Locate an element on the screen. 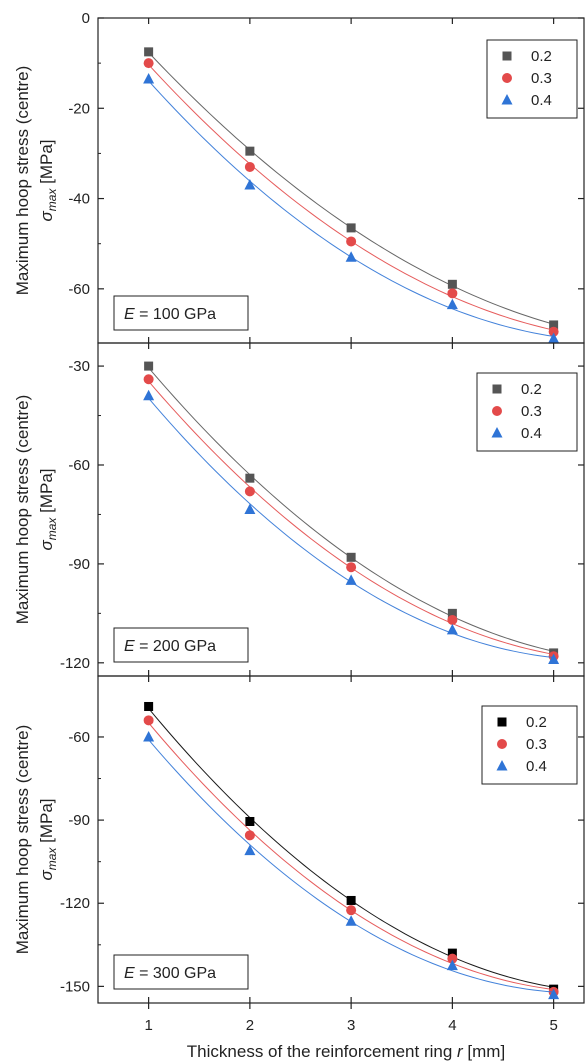 The width and height of the screenshot is (588, 1064). annotation-text: E = 200 GPa is located at coordinates (170, 646).